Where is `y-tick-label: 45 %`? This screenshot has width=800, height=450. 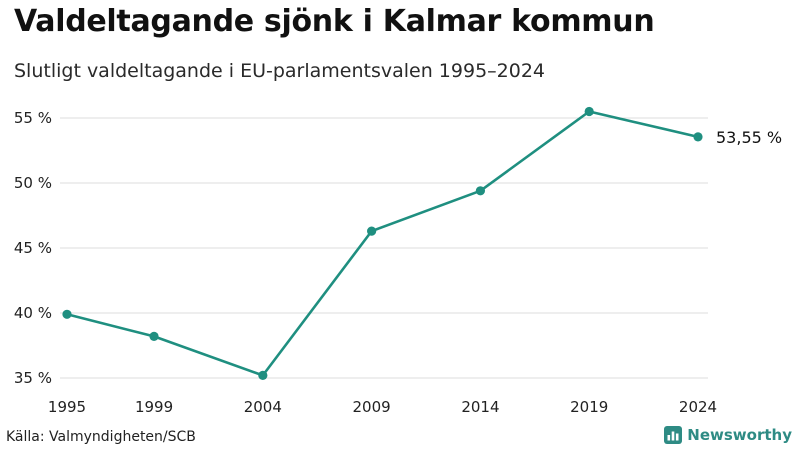 y-tick-label: 45 % is located at coordinates (33, 248).